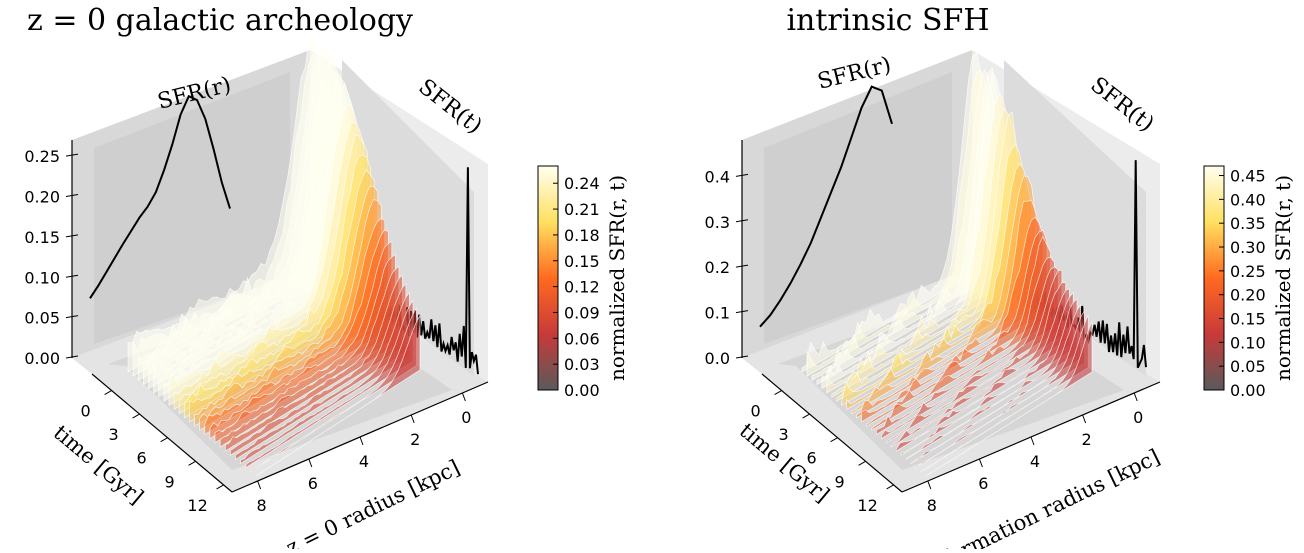 This screenshot has width=1304, height=553. Describe the element at coordinates (867, 505) in the screenshot. I see `time-tick-label: 12` at that location.